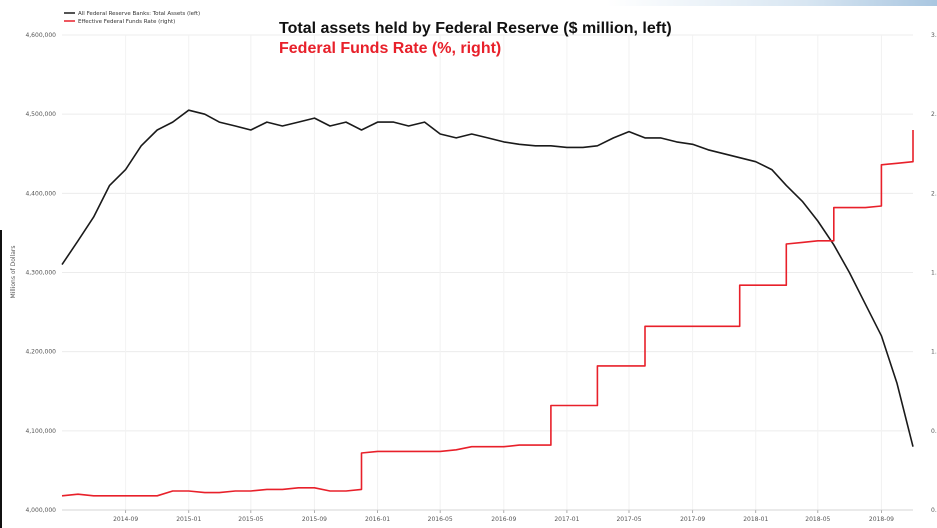  What do you see at coordinates (40, 431) in the screenshot?
I see `y-left-tick-label: 4,100,000` at bounding box center [40, 431].